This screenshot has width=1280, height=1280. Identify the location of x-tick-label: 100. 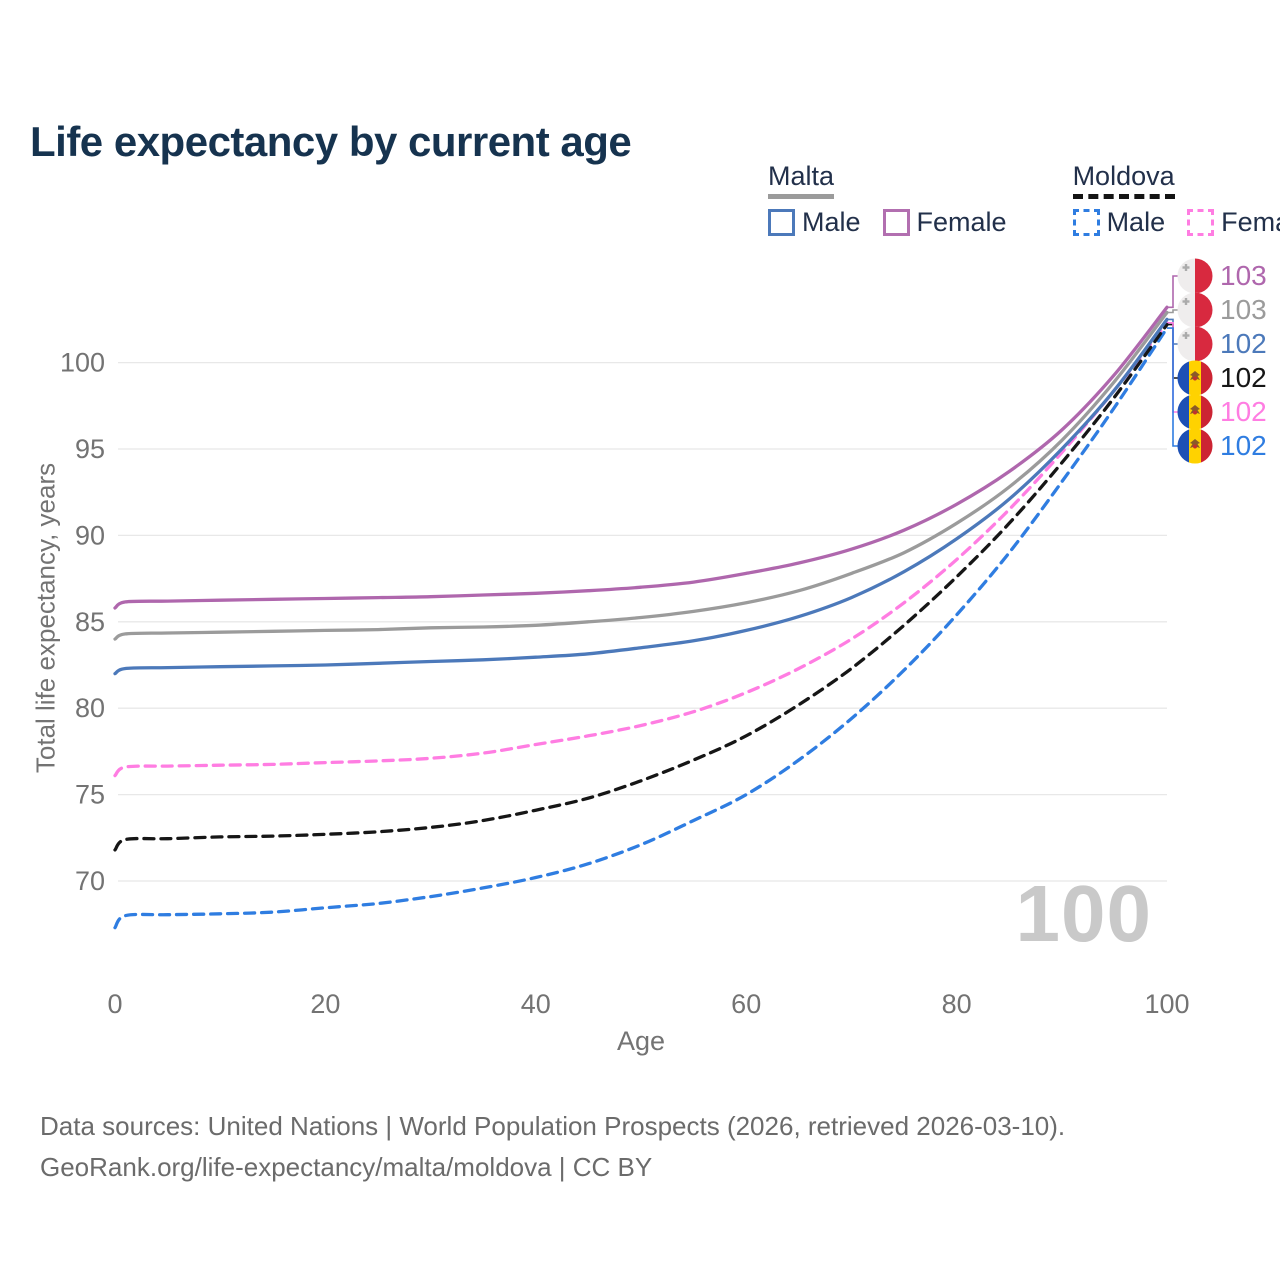
(1166, 1004).